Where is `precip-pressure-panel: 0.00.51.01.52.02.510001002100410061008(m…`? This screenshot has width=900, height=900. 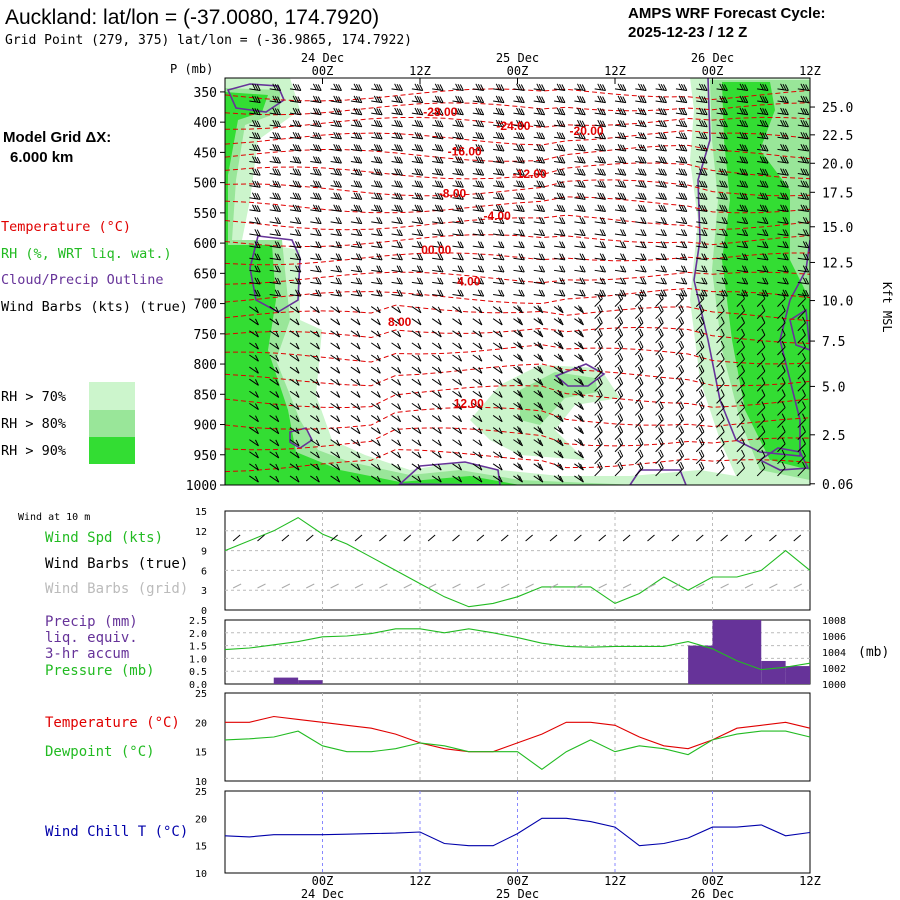
precip-pressure-panel: 0.00.51.01.52.02.510001002100410061008(m… is located at coordinates (539, 653).